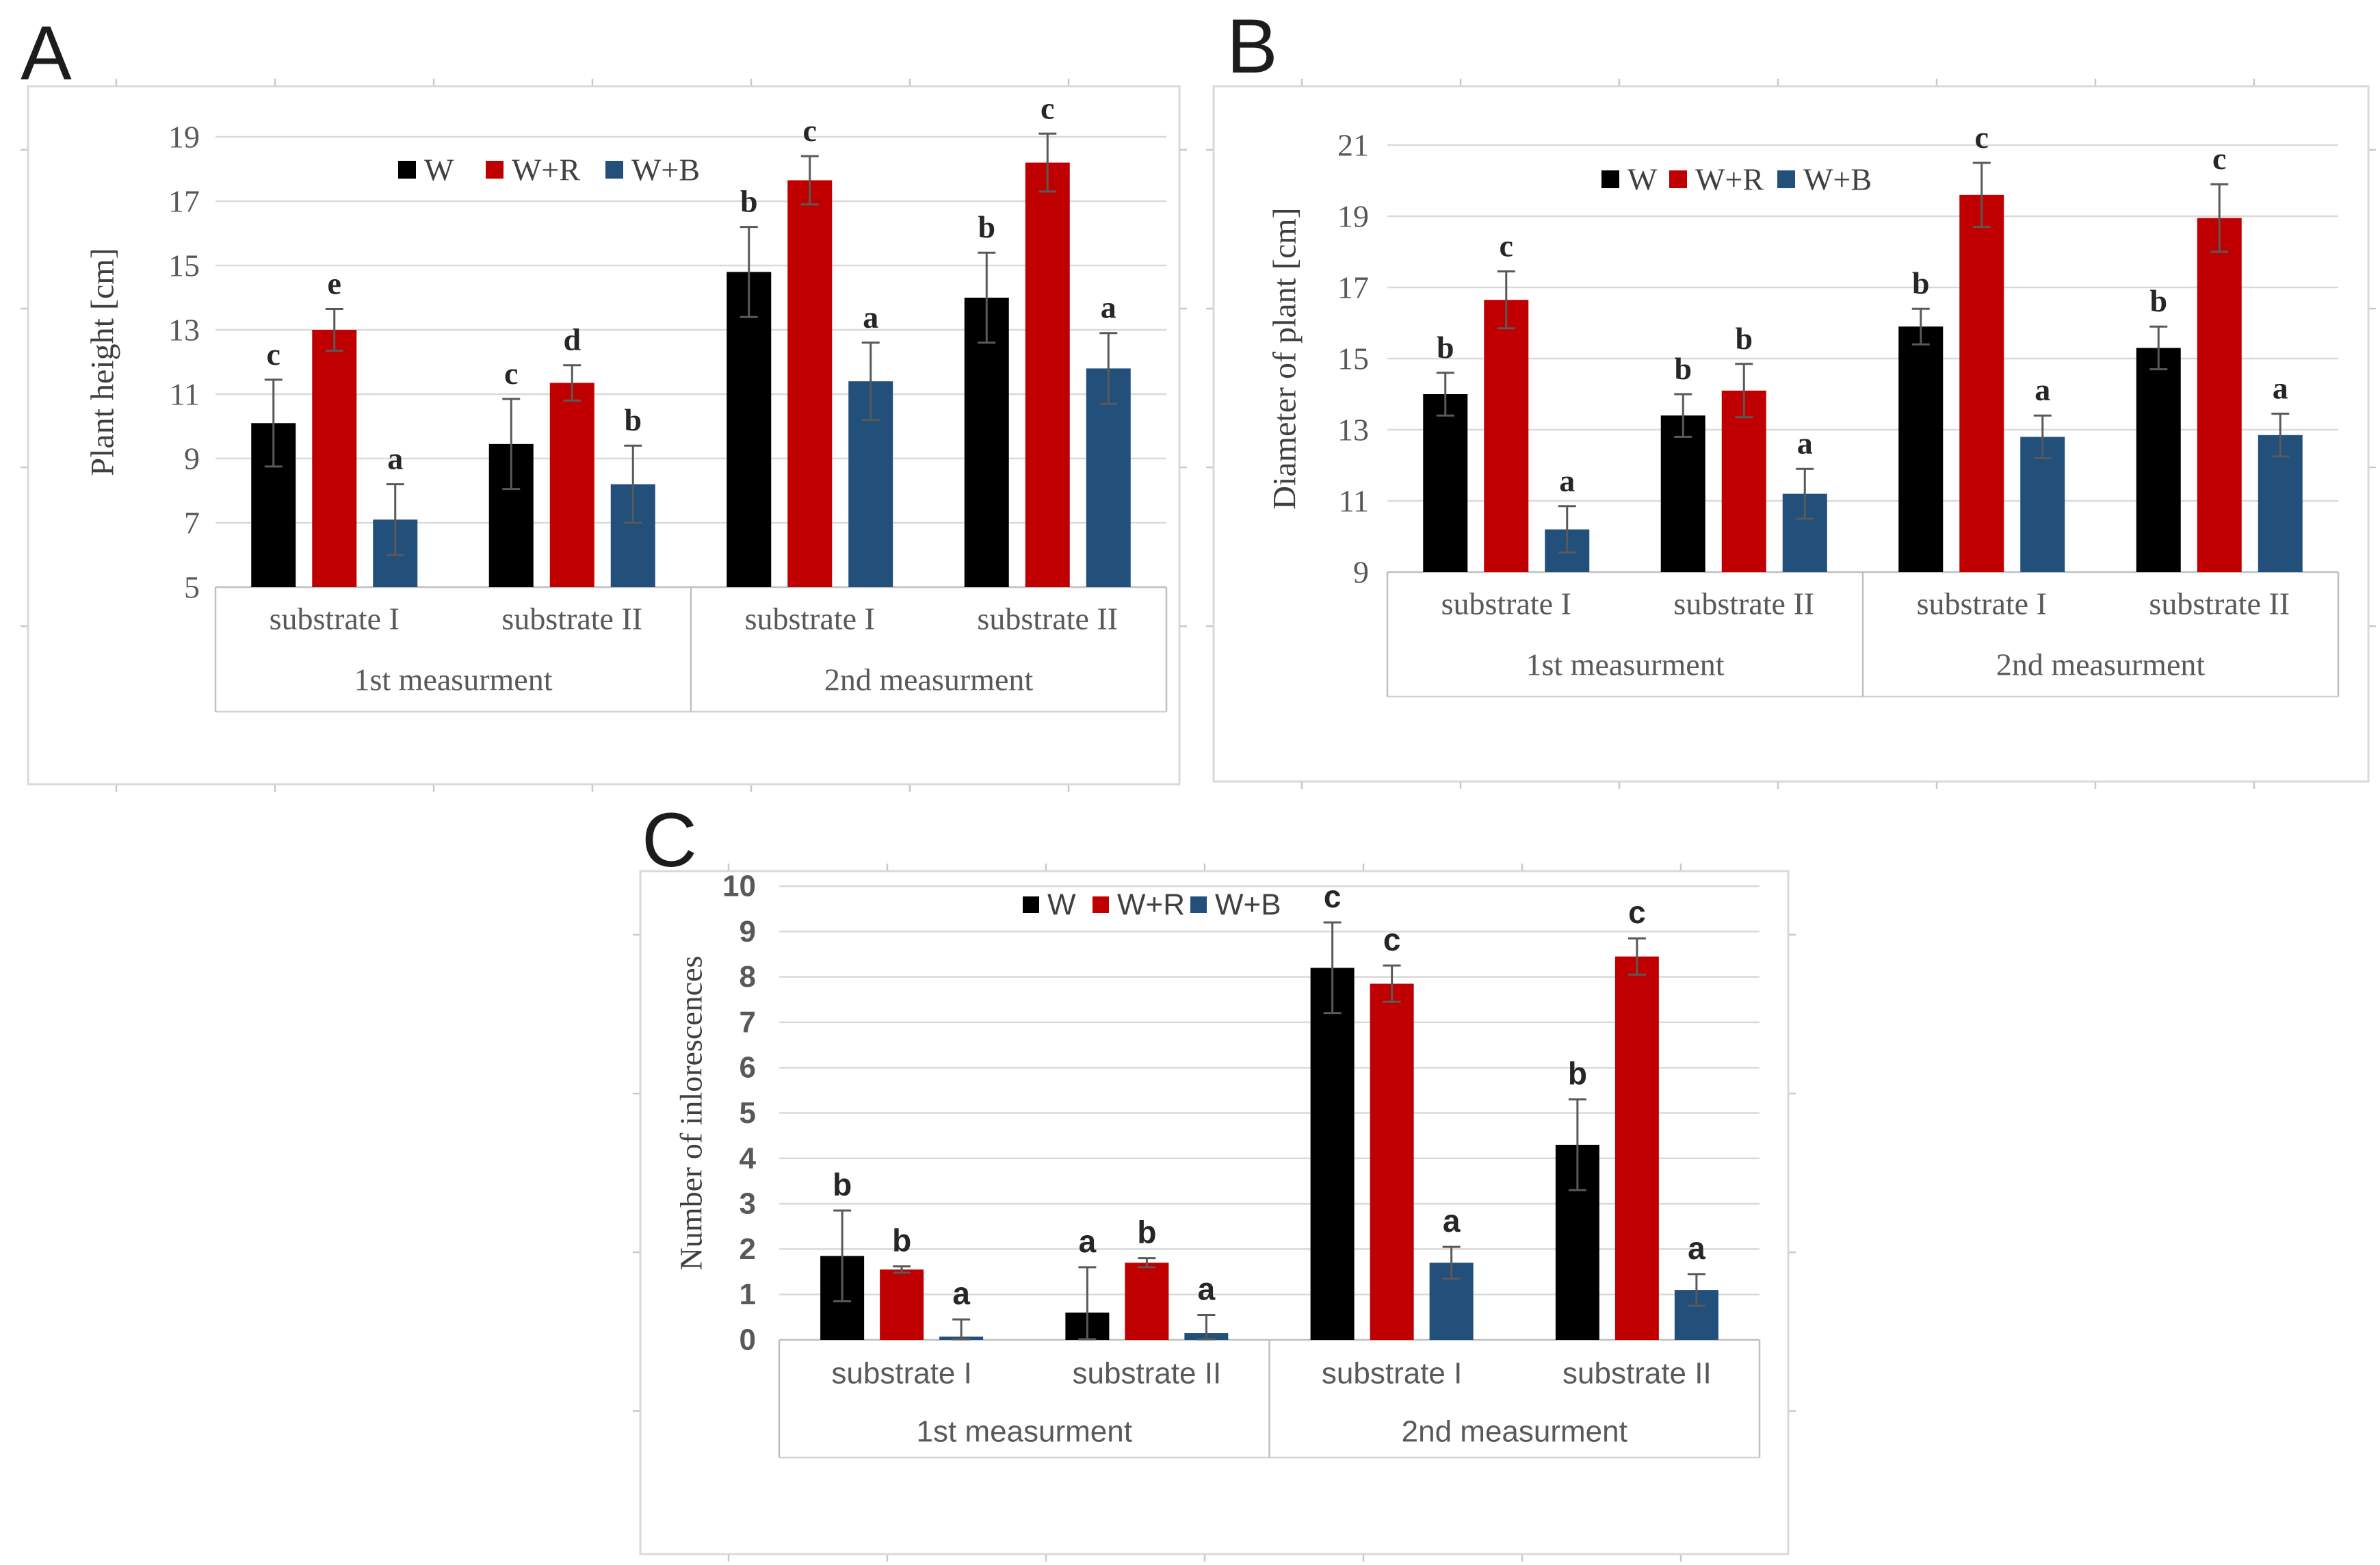 The image size is (2380, 1565). I want to click on y-tick-labels: 0 1 2 3 4 5 6 7 8 9 10, so click(739, 1113).